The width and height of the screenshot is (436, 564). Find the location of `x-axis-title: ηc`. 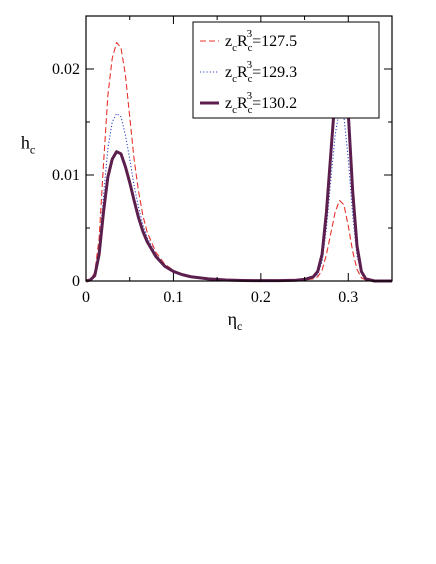

x-axis-title: ηc is located at coordinates (235, 321).